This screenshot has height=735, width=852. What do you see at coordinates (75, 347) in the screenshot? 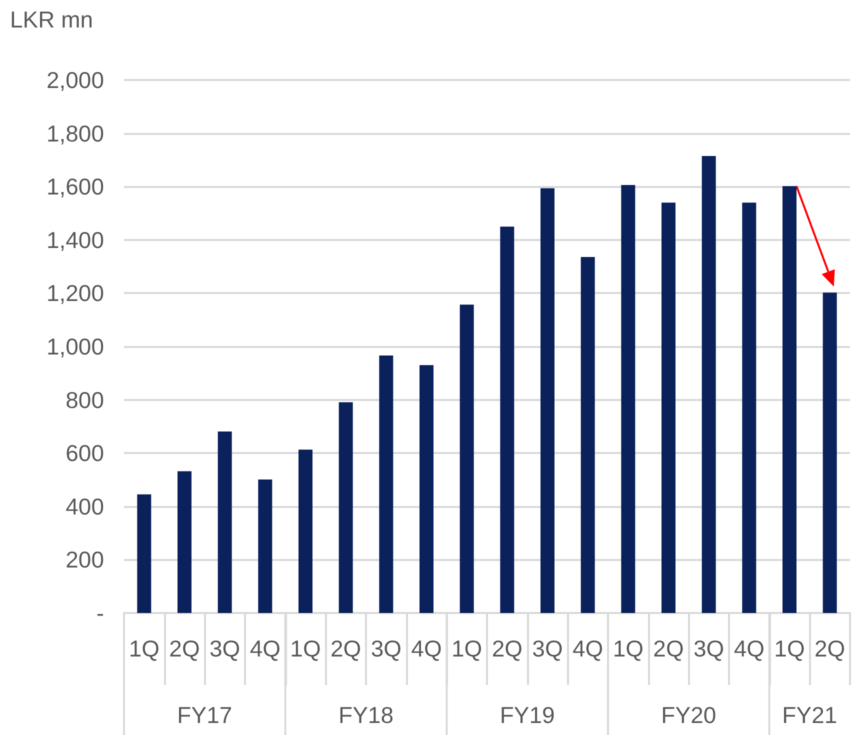
I see `y-tick-label: 1,000` at bounding box center [75, 347].